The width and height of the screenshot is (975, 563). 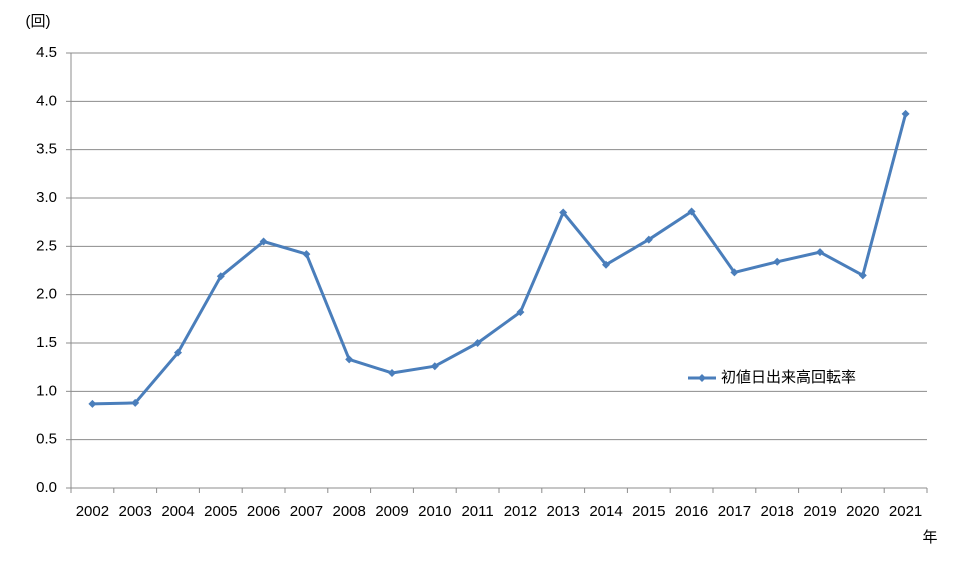 What do you see at coordinates (702, 378) in the screenshot?
I see `legend-marker` at bounding box center [702, 378].